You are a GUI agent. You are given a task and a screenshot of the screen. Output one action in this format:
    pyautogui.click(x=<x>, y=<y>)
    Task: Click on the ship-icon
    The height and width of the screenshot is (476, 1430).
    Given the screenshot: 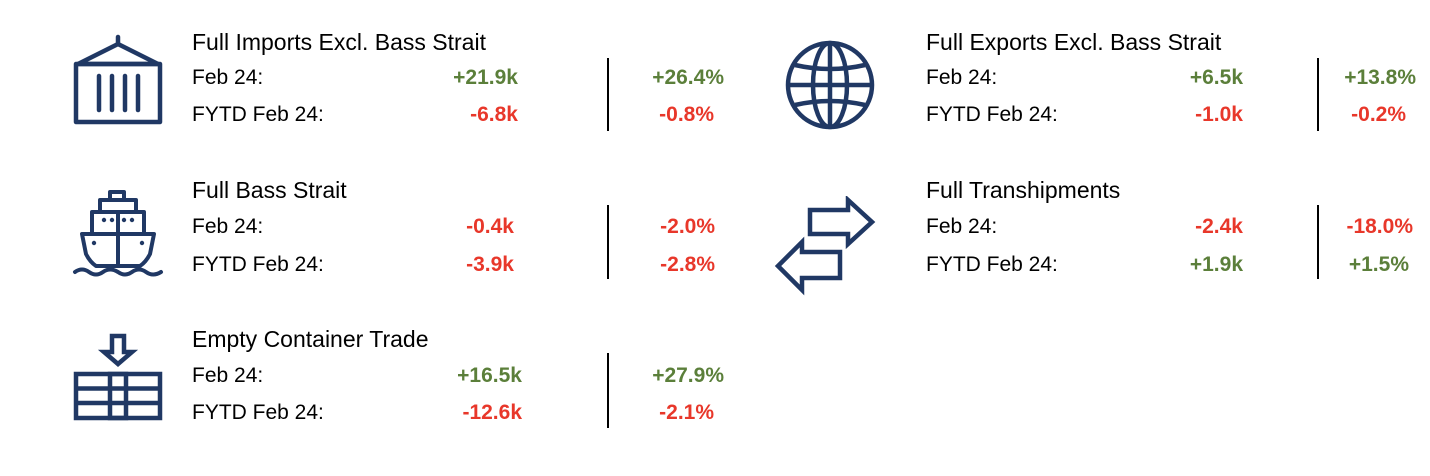 What is the action you would take?
    pyautogui.click(x=118, y=233)
    